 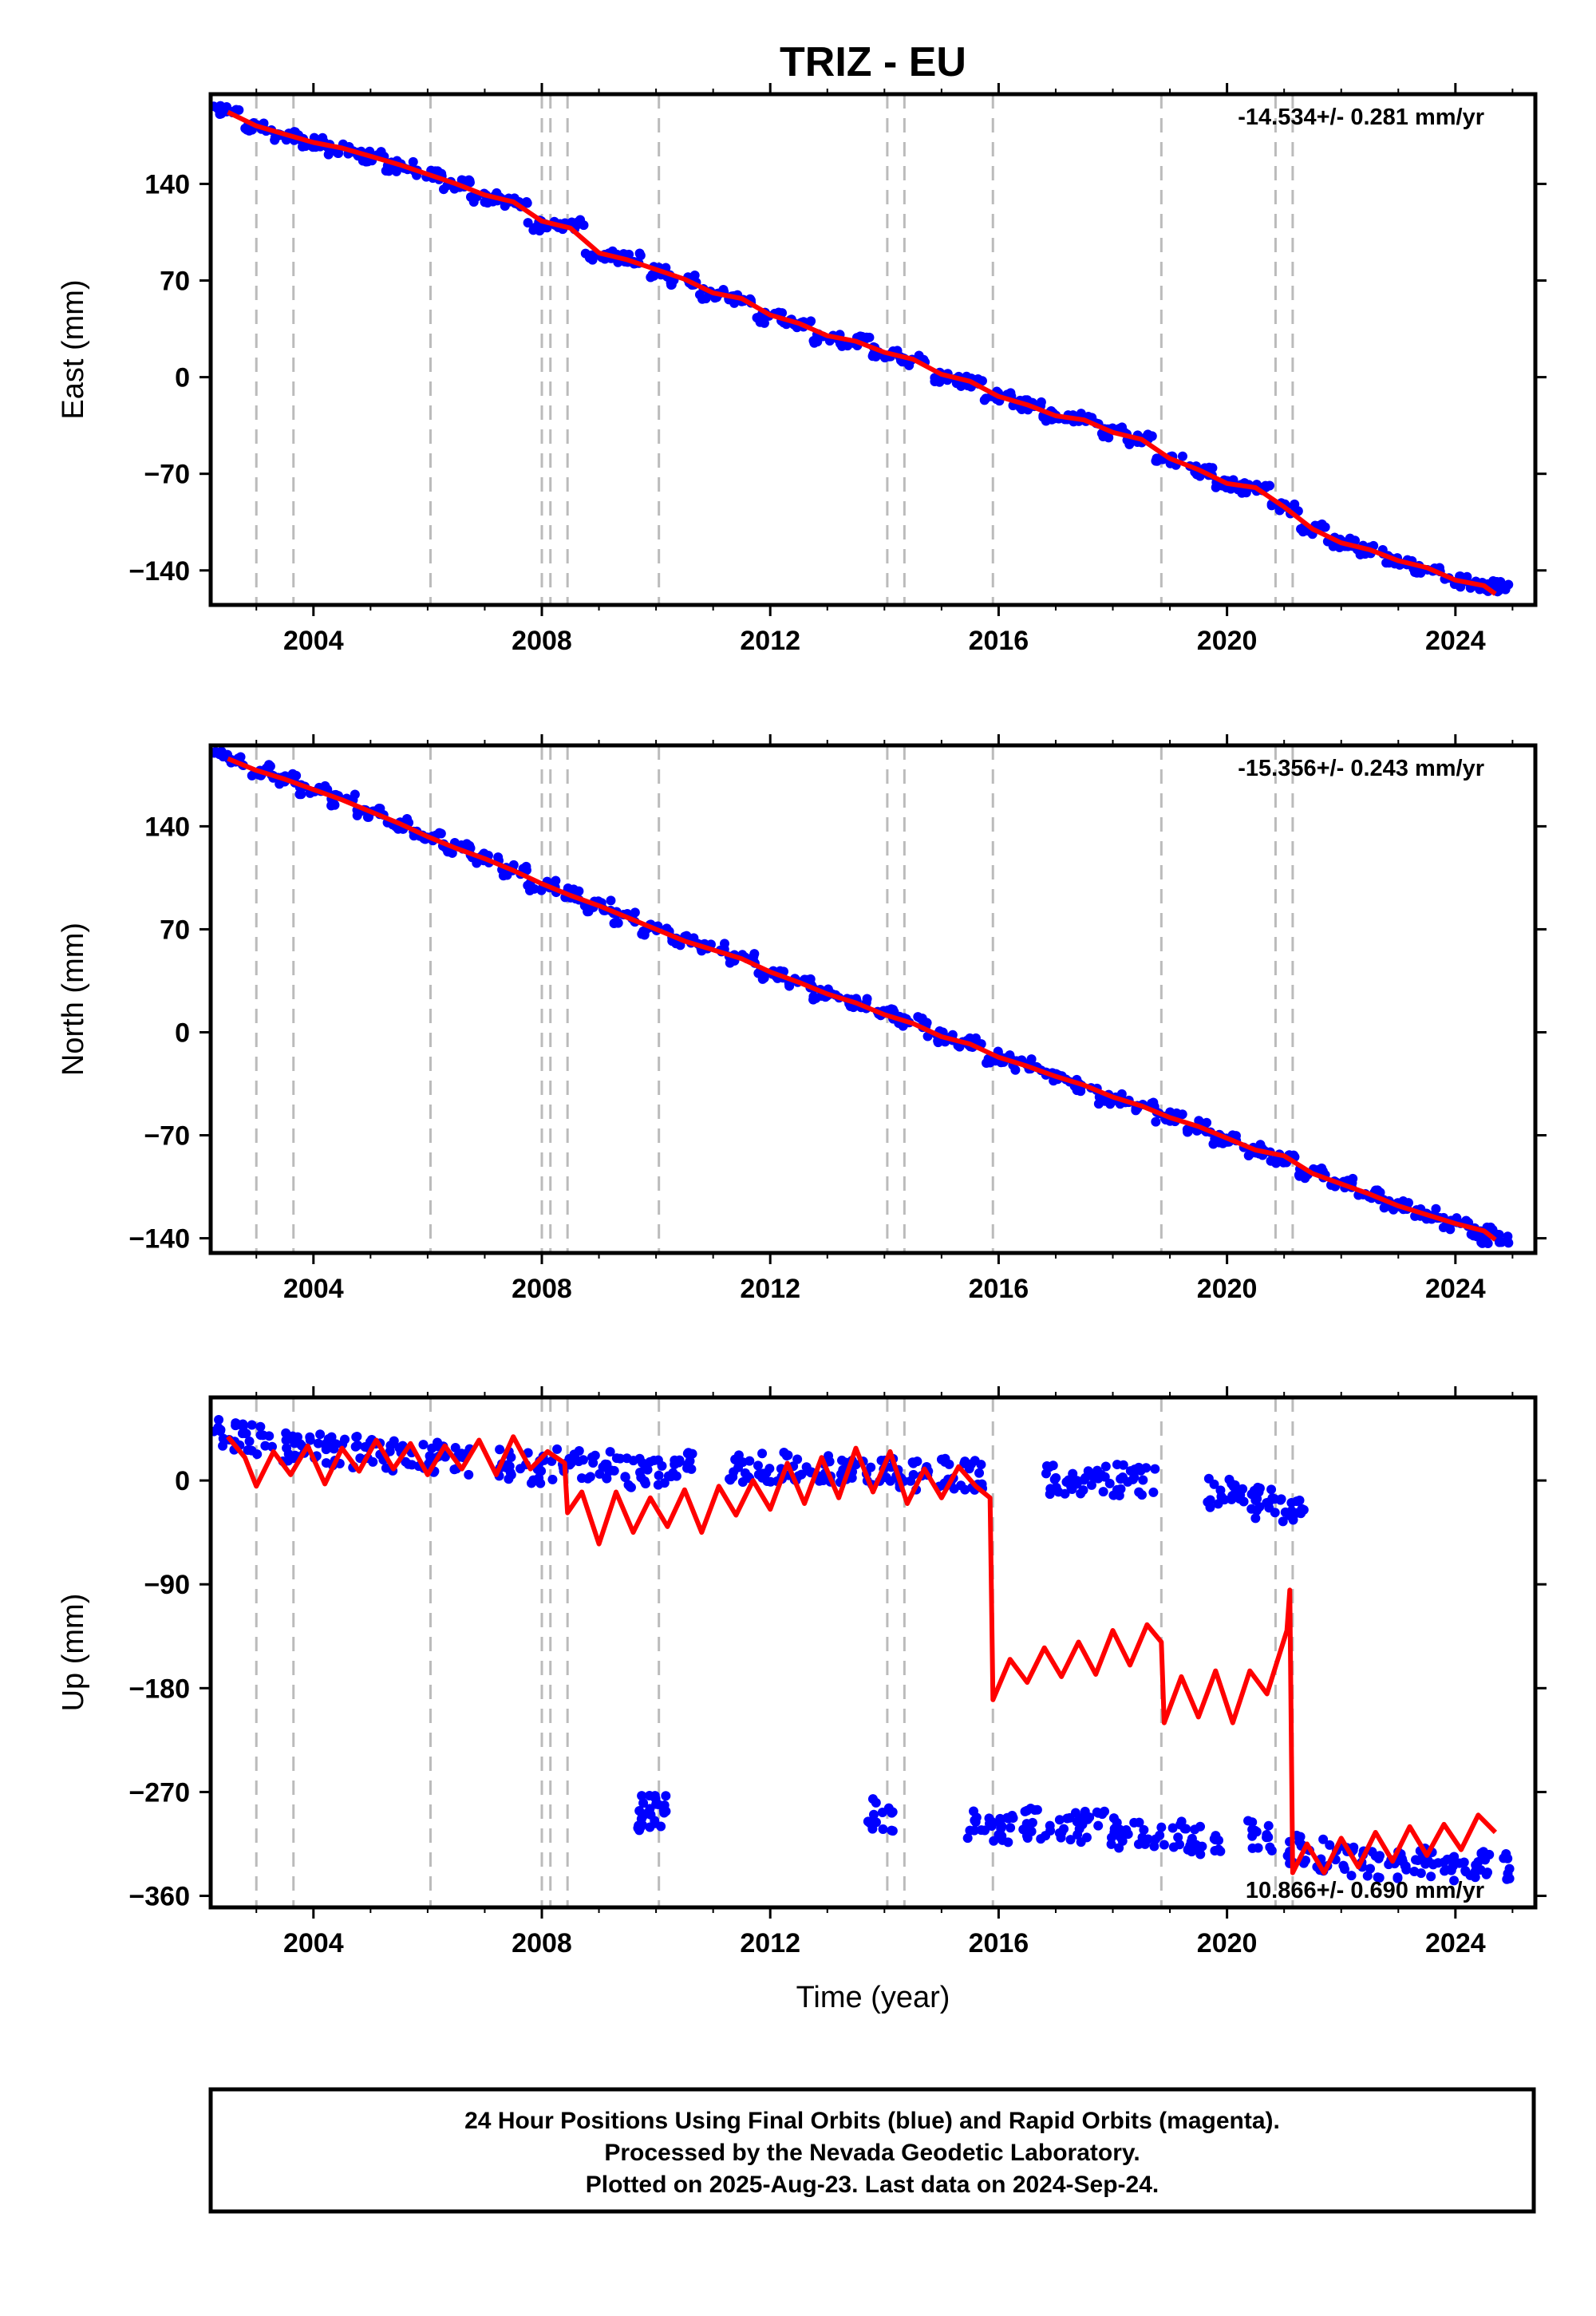 What do you see at coordinates (313, 1943) in the screenshot?
I see `x-tick-label: 2004` at bounding box center [313, 1943].